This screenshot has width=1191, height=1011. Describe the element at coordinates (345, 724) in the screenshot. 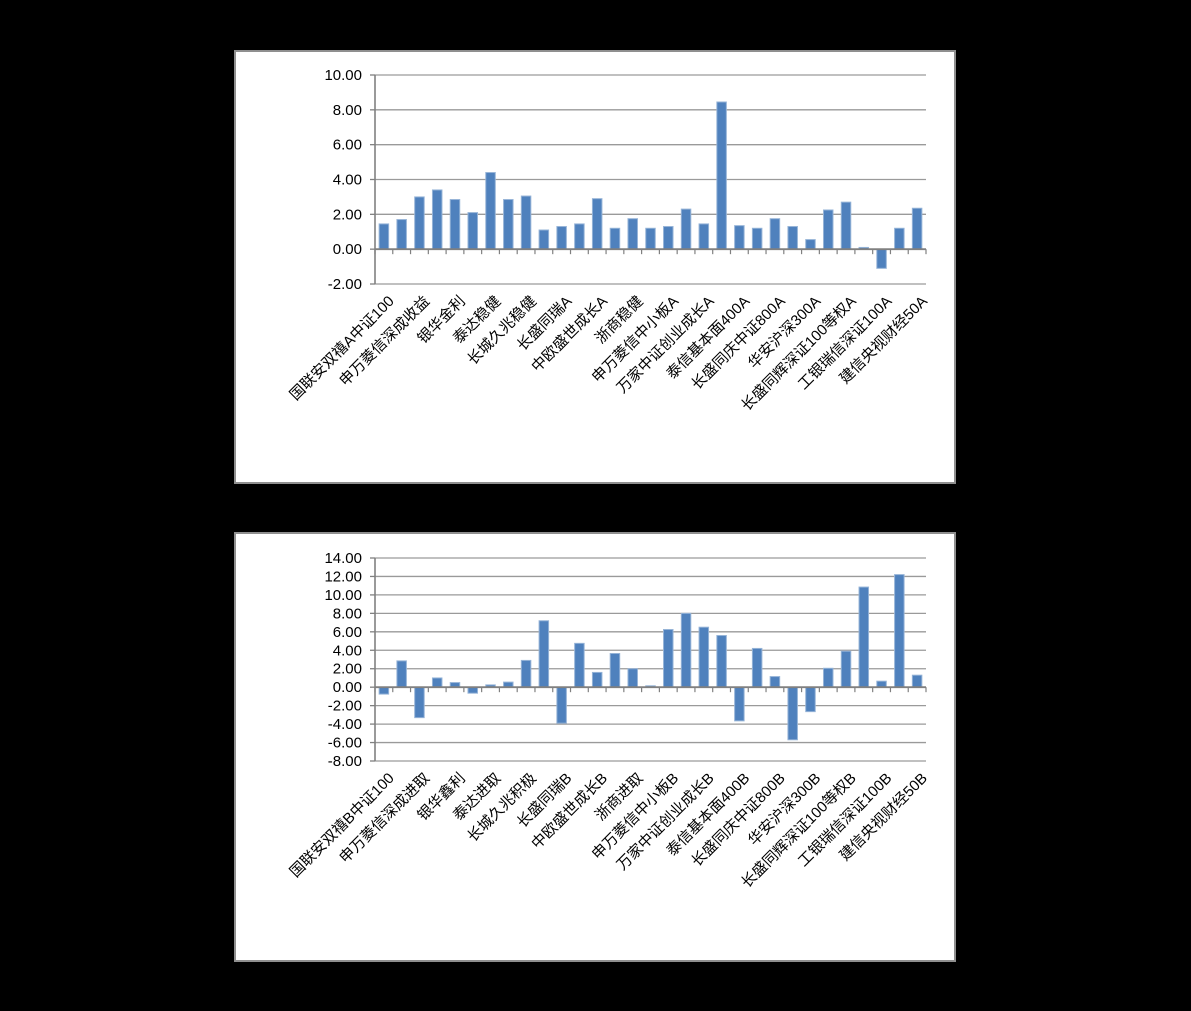

I see `y-tick-label: -4.00` at that location.